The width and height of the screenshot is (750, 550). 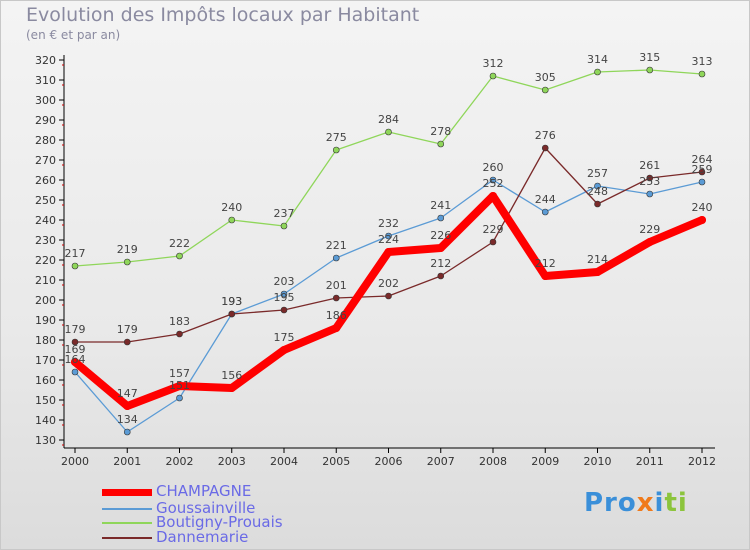 I want to click on y-tick-label: 210, so click(x=45, y=280).